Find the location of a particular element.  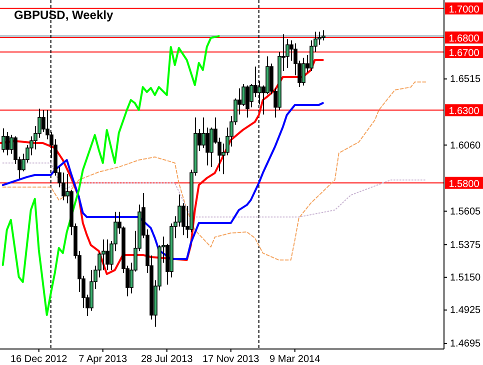

ref-line-label: 1.5800 is located at coordinates (464, 184).